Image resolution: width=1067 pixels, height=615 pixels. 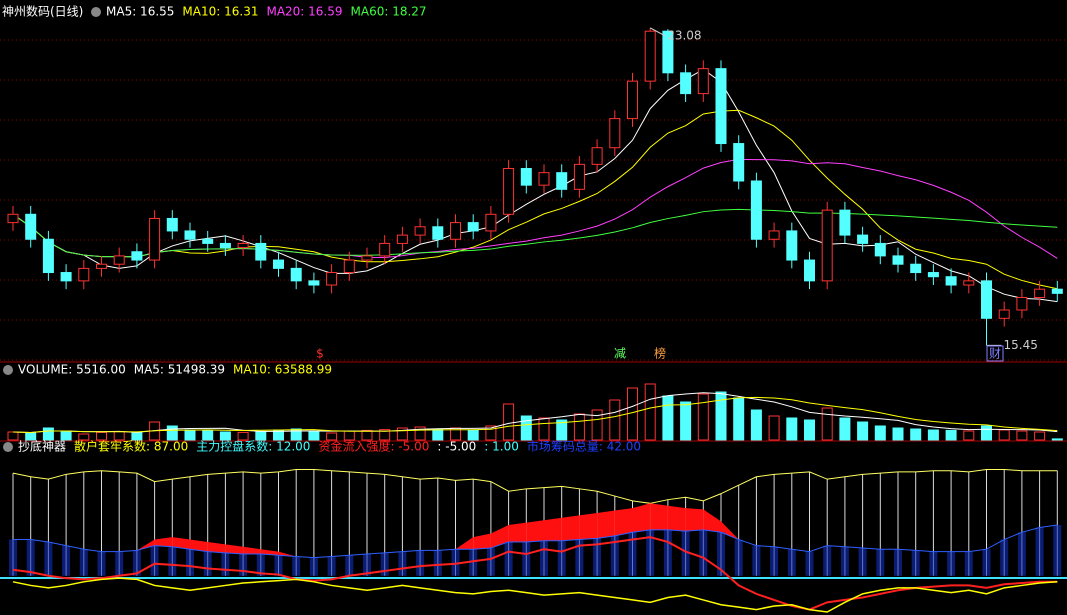 What do you see at coordinates (253, 446) in the screenshot?
I see `header-text: 主力控盘系数: 12.00` at bounding box center [253, 446].